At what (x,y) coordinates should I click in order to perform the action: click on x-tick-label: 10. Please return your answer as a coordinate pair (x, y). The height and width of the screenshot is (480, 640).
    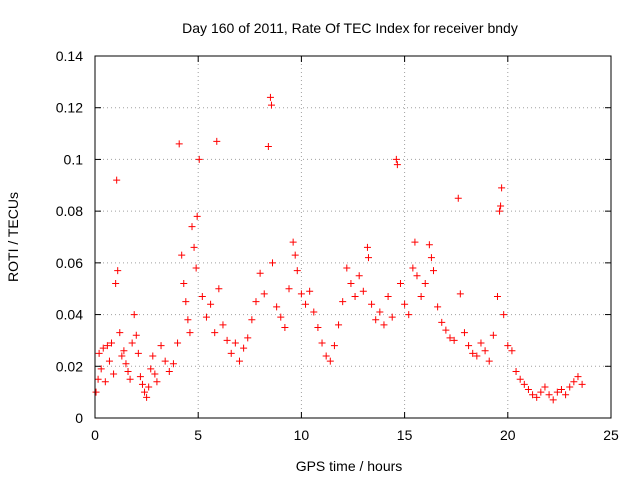
    Looking at the image, I should click on (302, 435).